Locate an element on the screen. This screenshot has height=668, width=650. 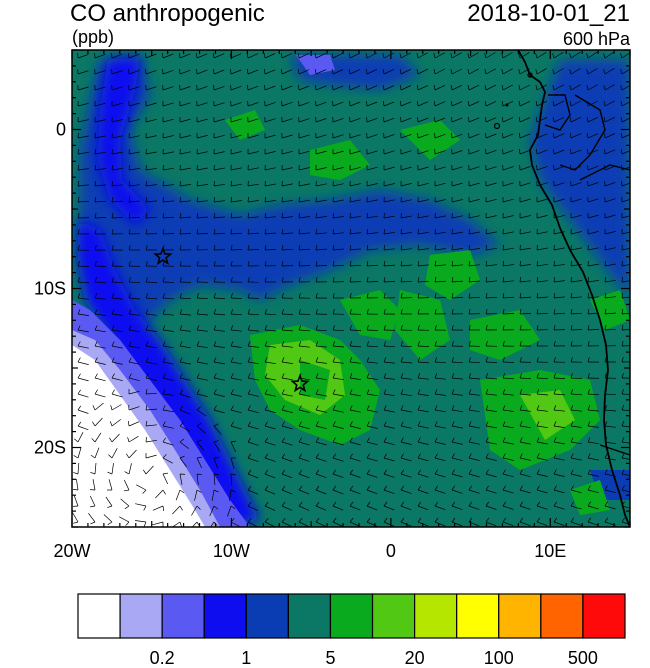
lat-tick-label: 20S is located at coordinates (50, 448).